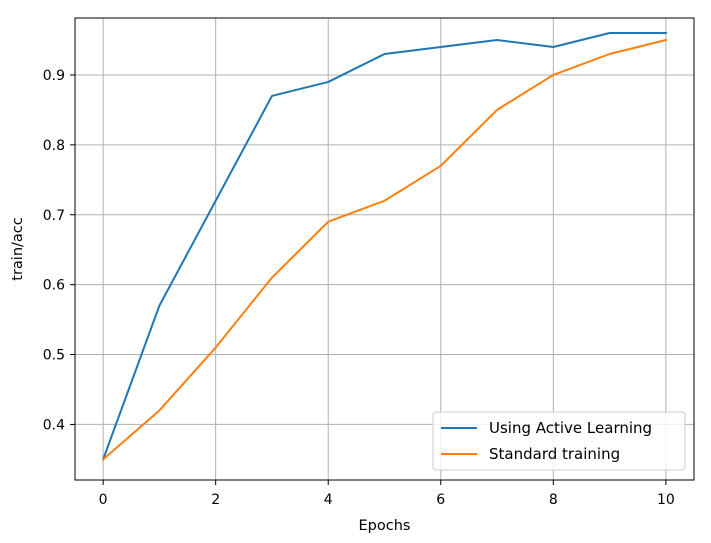 The height and width of the screenshot is (543, 711). I want to click on x-tick-label: 0, so click(103, 500).